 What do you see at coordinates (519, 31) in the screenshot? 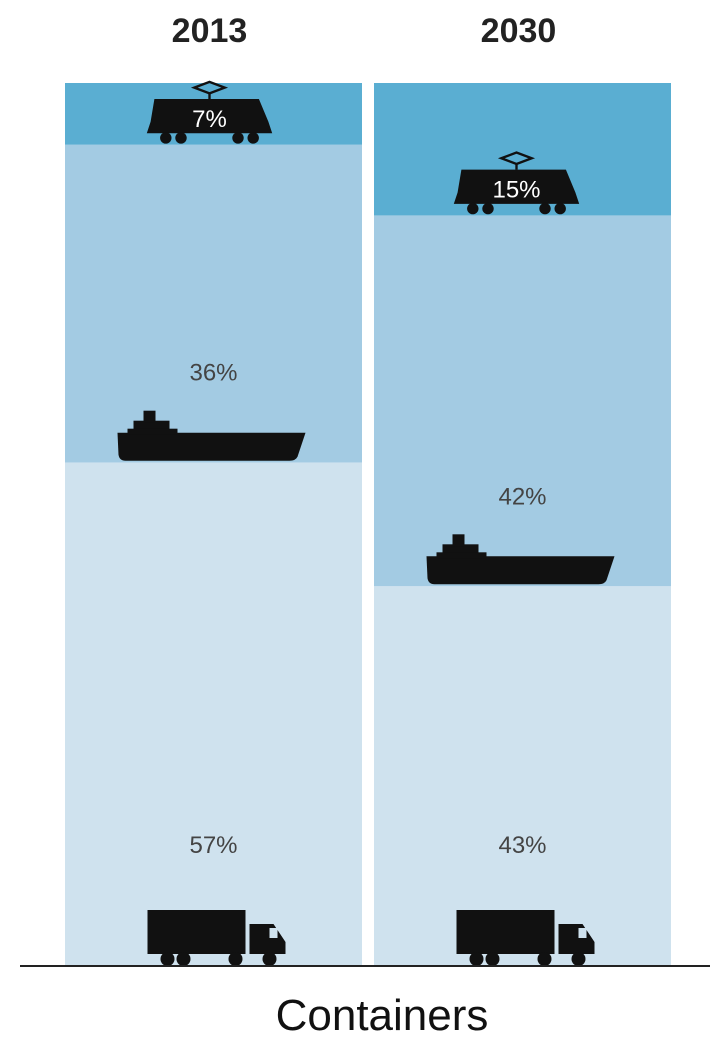
I see `category-label-2030: 2030` at bounding box center [519, 31].